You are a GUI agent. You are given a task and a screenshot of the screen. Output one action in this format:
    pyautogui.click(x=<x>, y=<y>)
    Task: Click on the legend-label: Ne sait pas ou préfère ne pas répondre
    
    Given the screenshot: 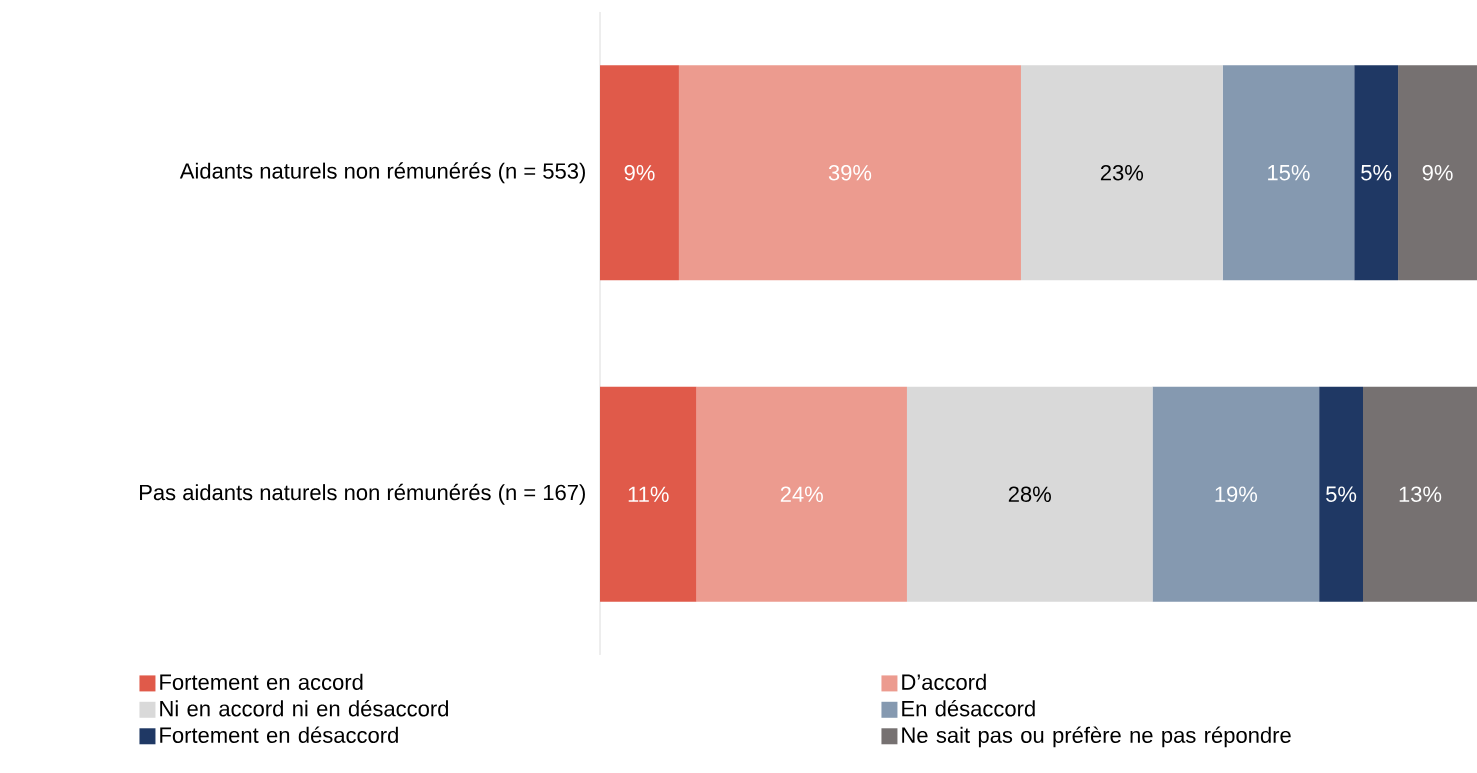 What is the action you would take?
    pyautogui.click(x=1096, y=737)
    